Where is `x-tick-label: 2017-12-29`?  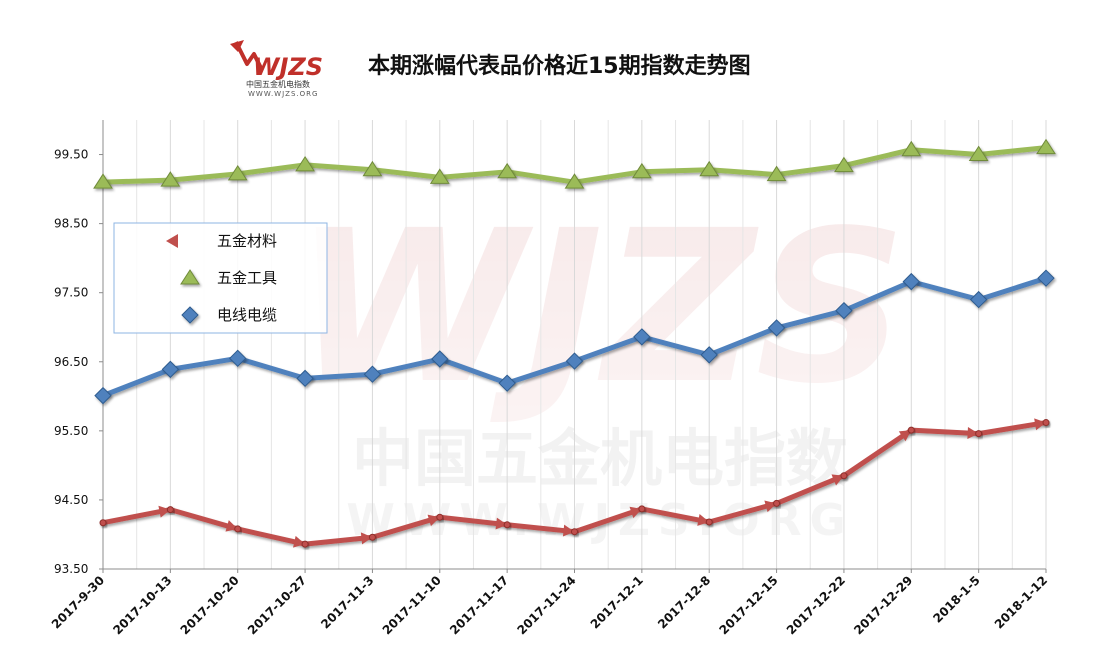 x-tick-label: 2017-12-29 is located at coordinates (883, 605).